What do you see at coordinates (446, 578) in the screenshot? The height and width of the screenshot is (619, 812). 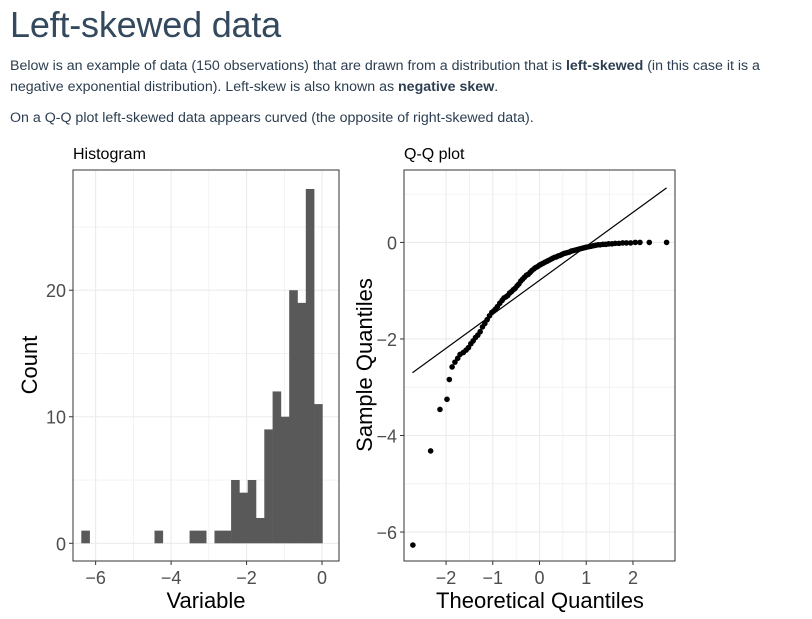 I see `qq-x-tick-label: −2` at bounding box center [446, 578].